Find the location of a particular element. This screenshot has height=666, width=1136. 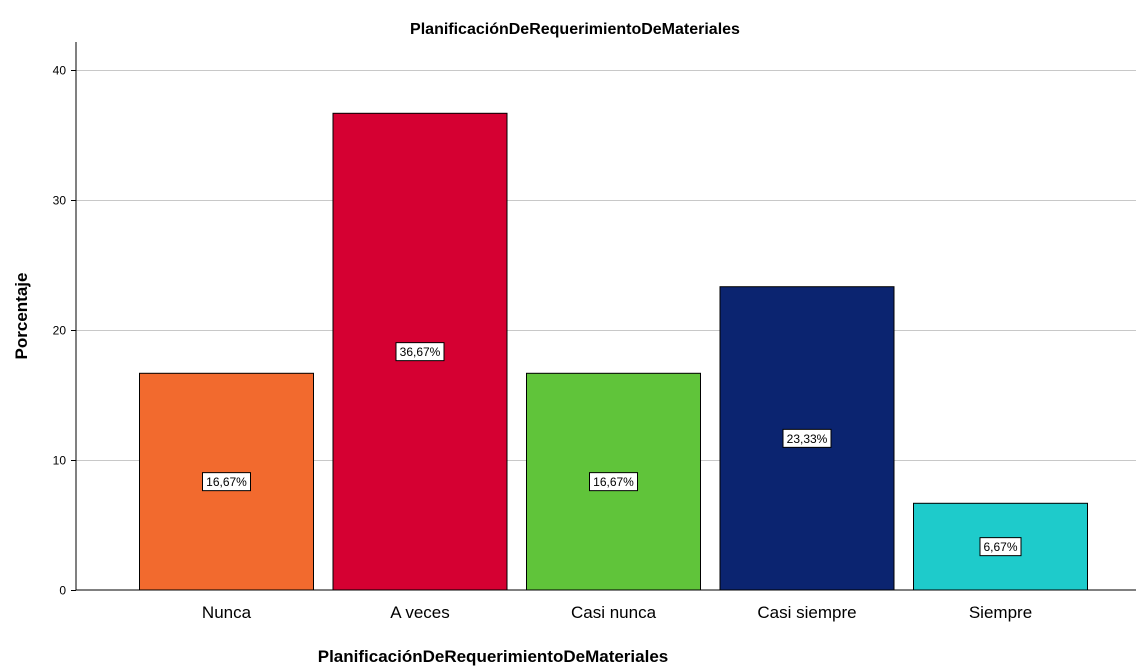

y-tick-label: 10 is located at coordinates (60, 461).